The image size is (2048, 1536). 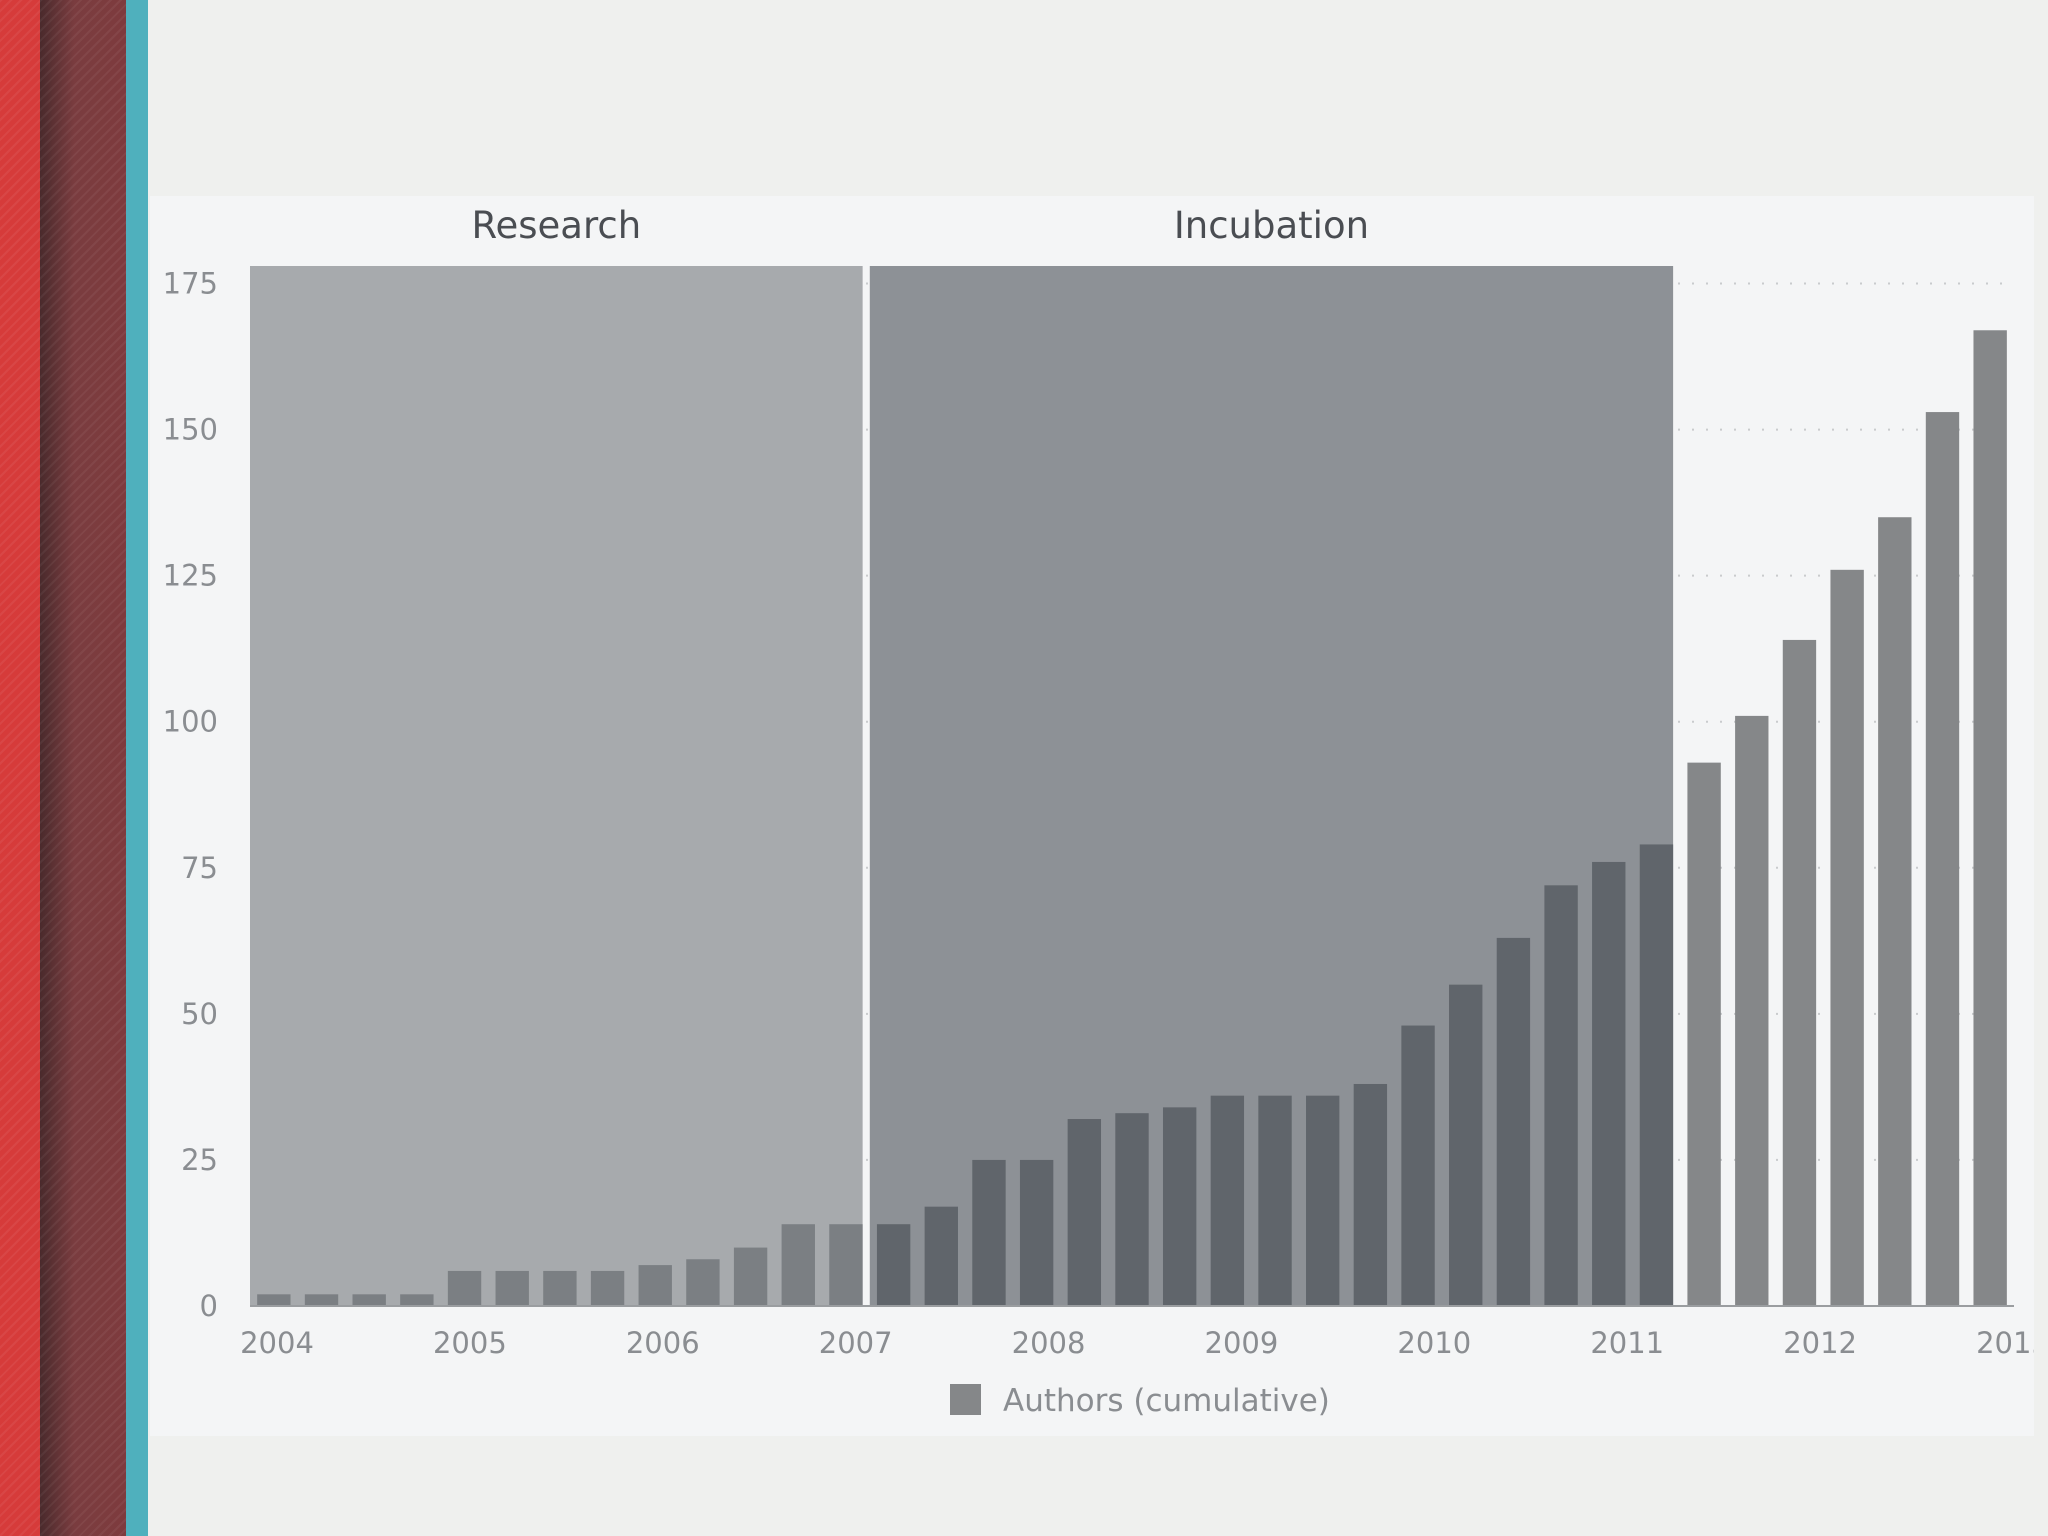 I want to click on legend-swatch, so click(x=965, y=1399).